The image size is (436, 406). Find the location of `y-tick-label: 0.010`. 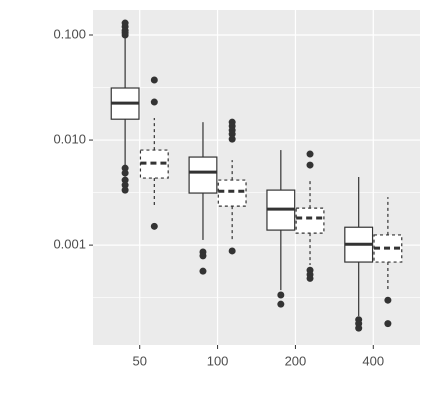

y-tick-label: 0.010 is located at coordinates (69, 138).